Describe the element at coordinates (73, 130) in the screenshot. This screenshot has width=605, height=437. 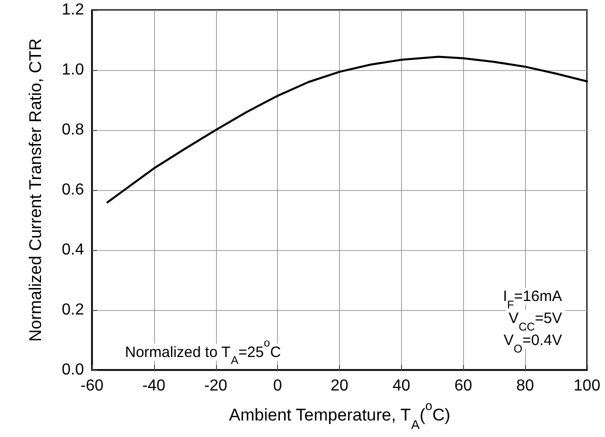
I see `y-tick-label: 0.8` at that location.